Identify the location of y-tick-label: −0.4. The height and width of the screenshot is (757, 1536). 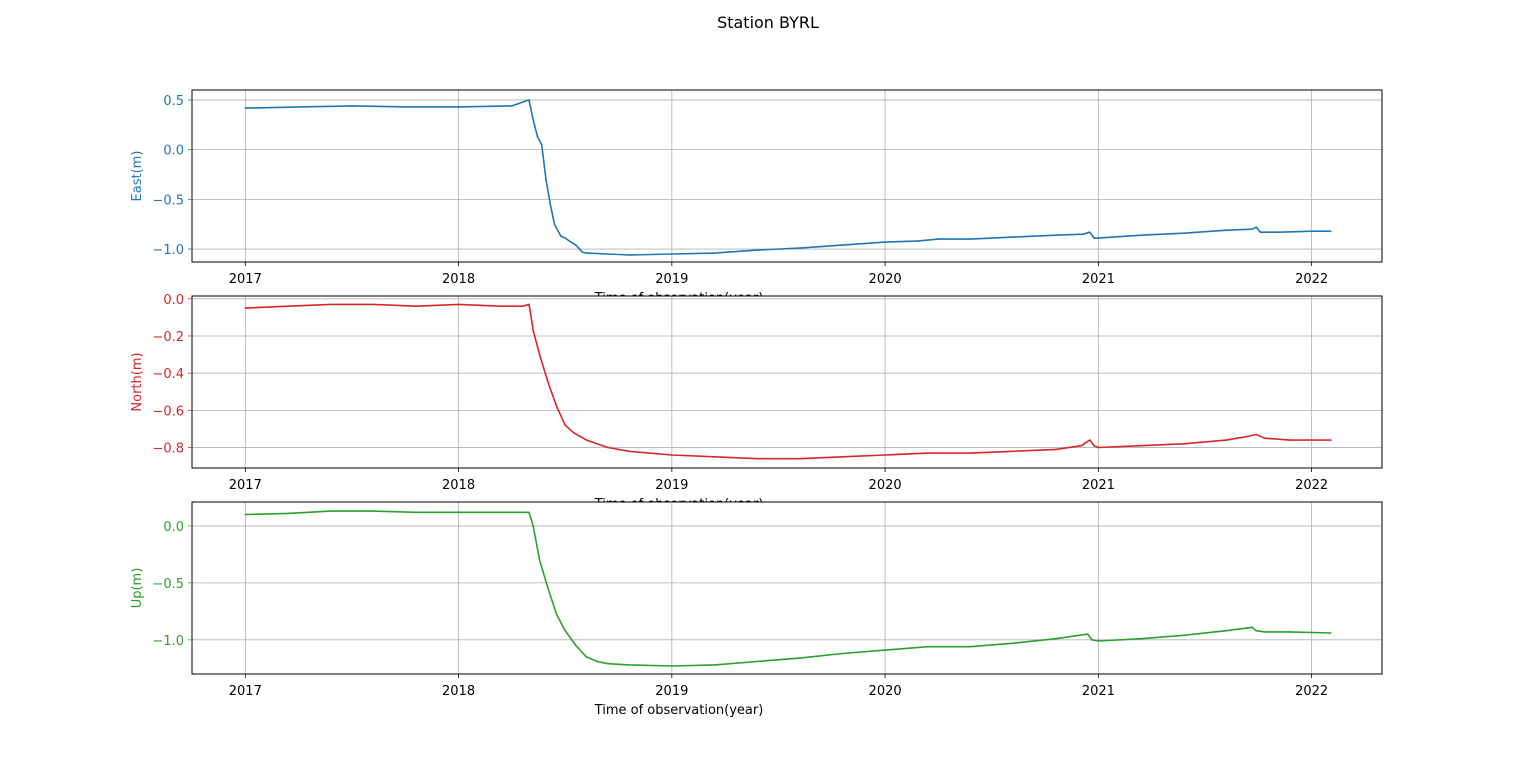
(168, 374).